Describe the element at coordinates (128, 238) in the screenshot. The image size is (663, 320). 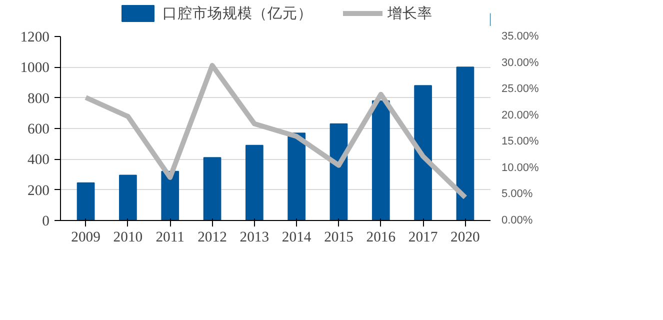
I see `x-tick-label: 2010` at that location.